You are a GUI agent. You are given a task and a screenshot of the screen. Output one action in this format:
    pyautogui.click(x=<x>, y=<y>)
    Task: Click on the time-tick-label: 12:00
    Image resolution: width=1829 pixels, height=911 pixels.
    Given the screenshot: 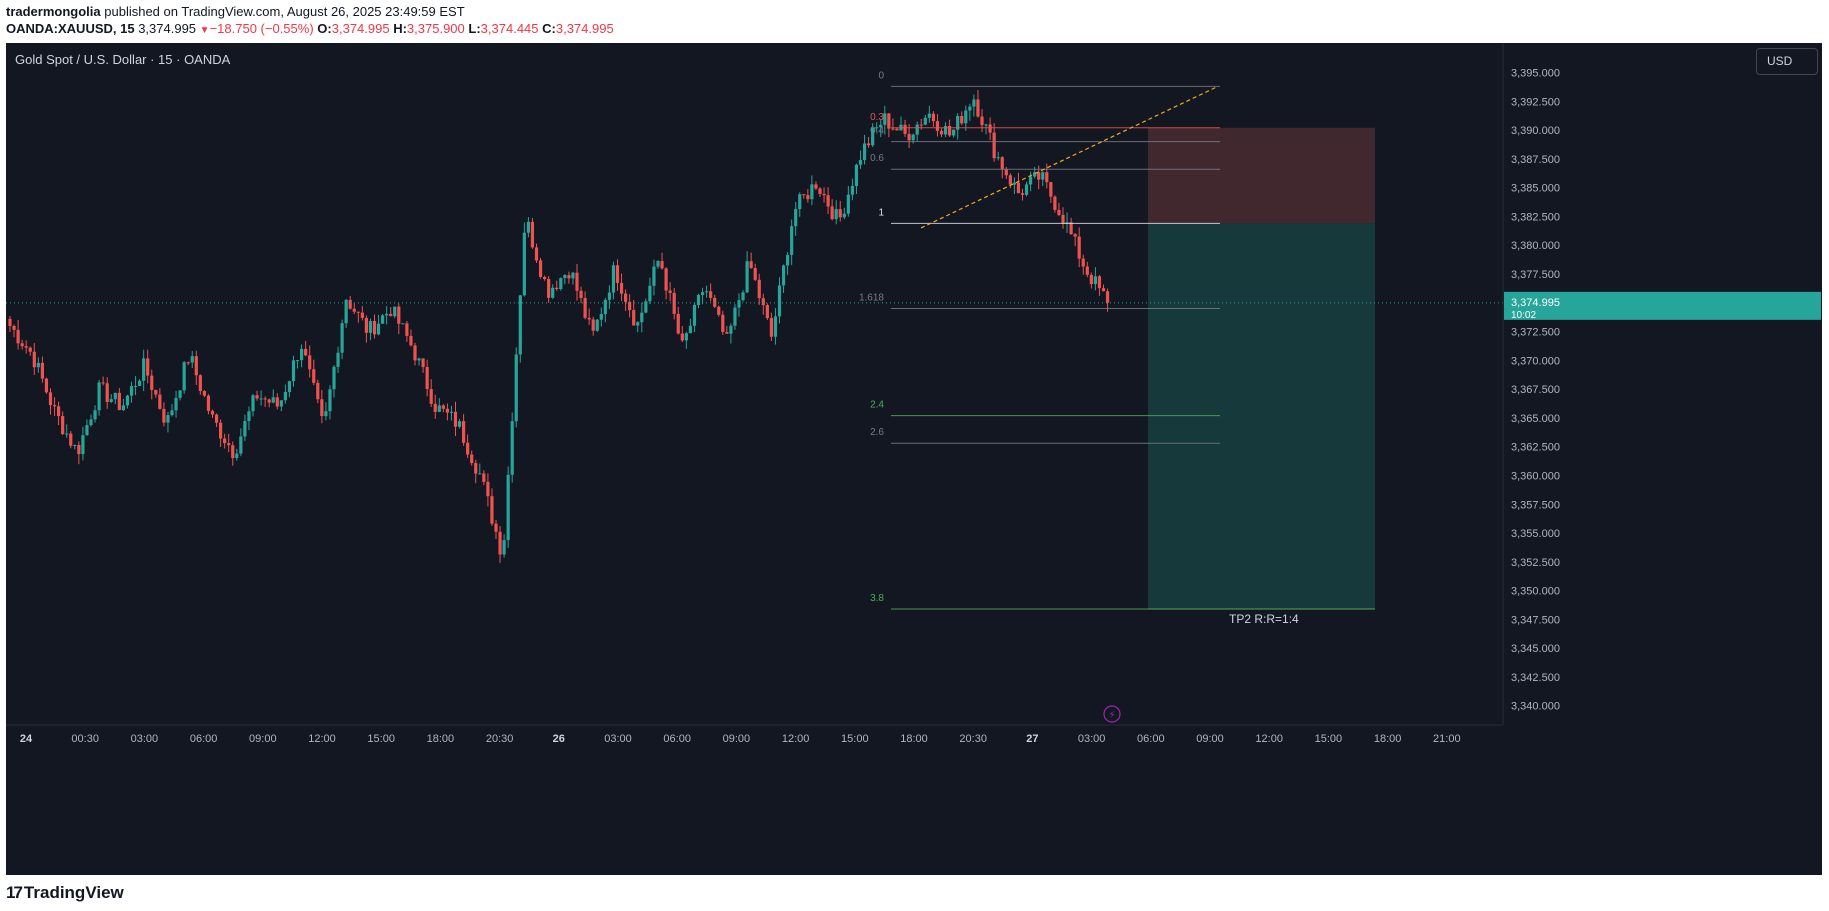 What is the action you would take?
    pyautogui.click(x=796, y=739)
    